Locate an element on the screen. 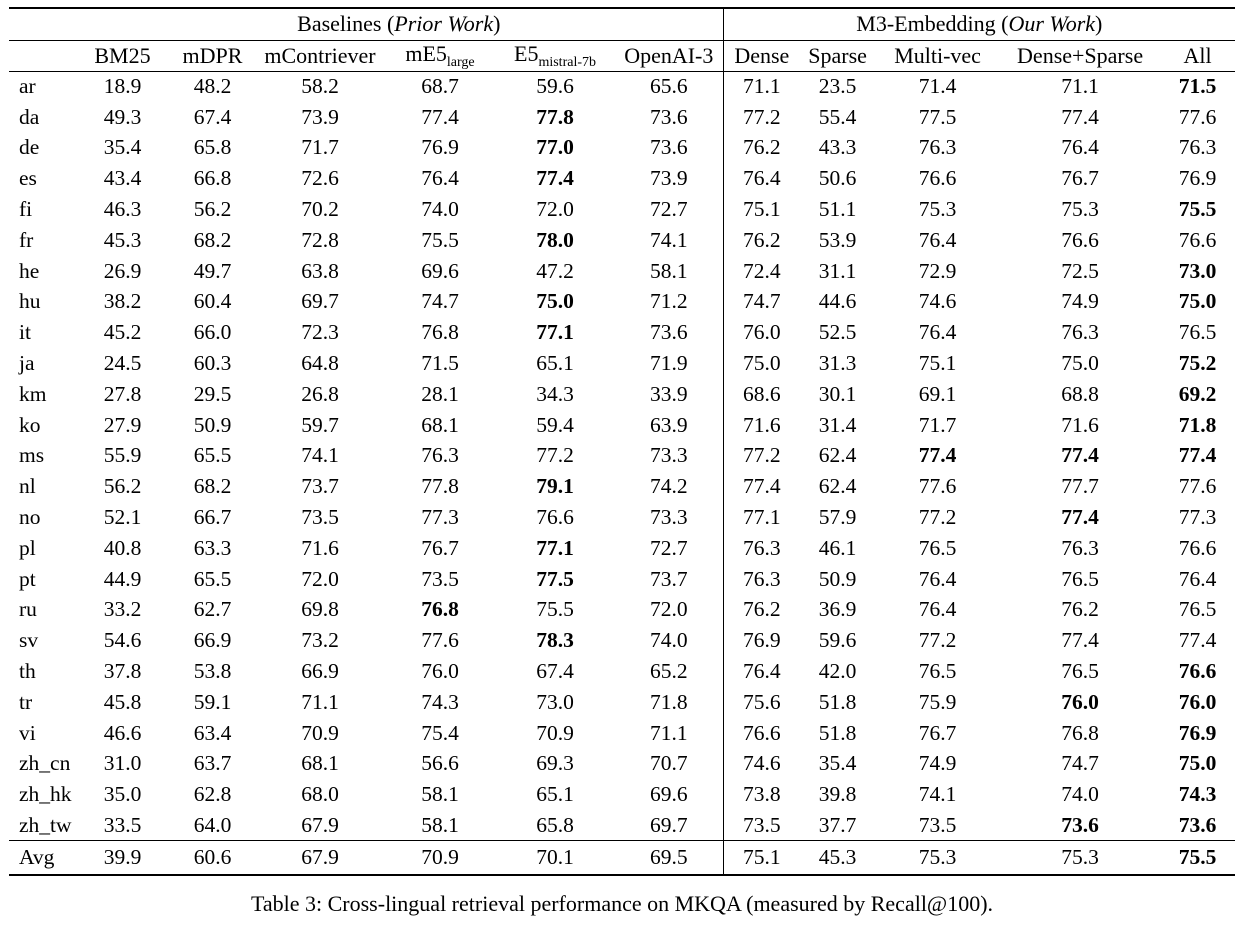  column-header-dense-sparse: Dense+Sparse is located at coordinates (1080, 56).